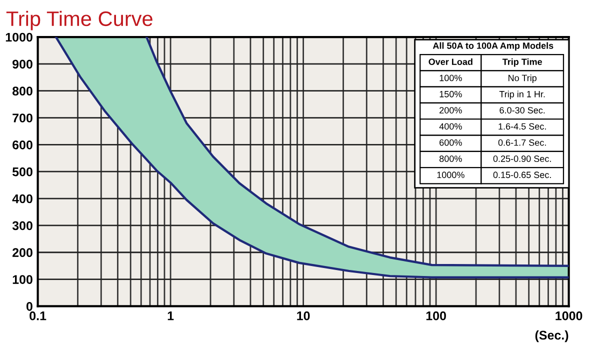  I want to click on y-tick-label: 200, so click(22, 253).